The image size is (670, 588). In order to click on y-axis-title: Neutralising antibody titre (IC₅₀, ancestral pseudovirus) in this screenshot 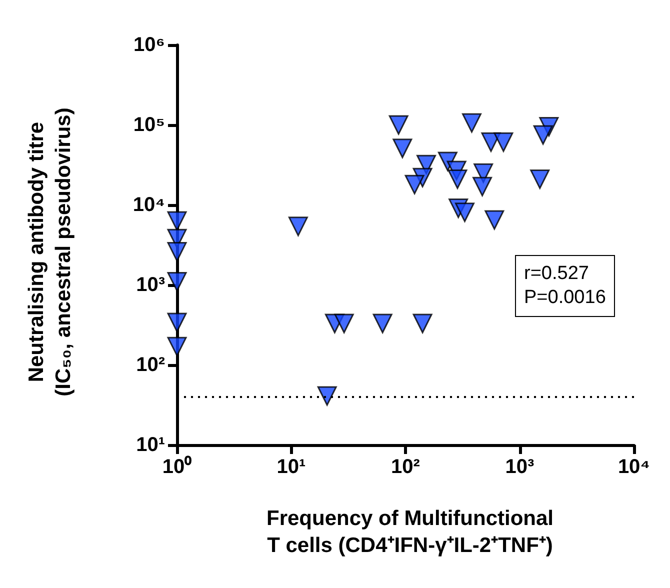, I will do `click(50, 252)`.